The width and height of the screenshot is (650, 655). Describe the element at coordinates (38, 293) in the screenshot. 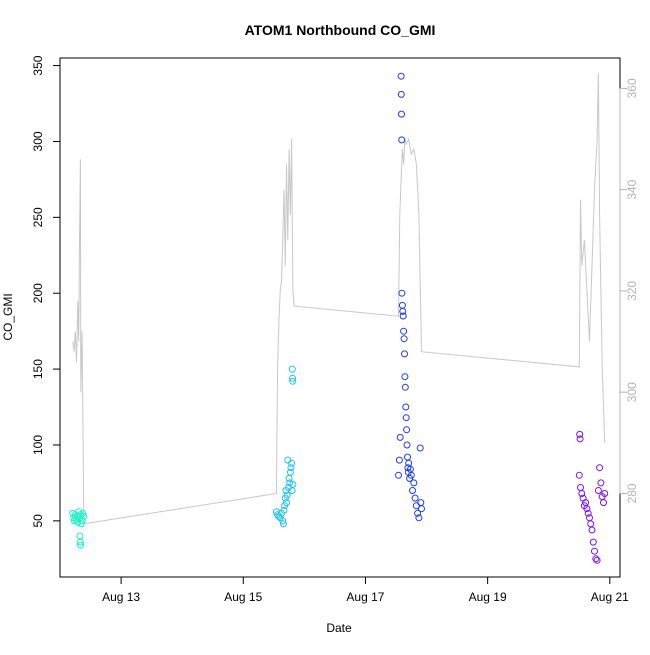

I see `y-tick-label: 200` at that location.